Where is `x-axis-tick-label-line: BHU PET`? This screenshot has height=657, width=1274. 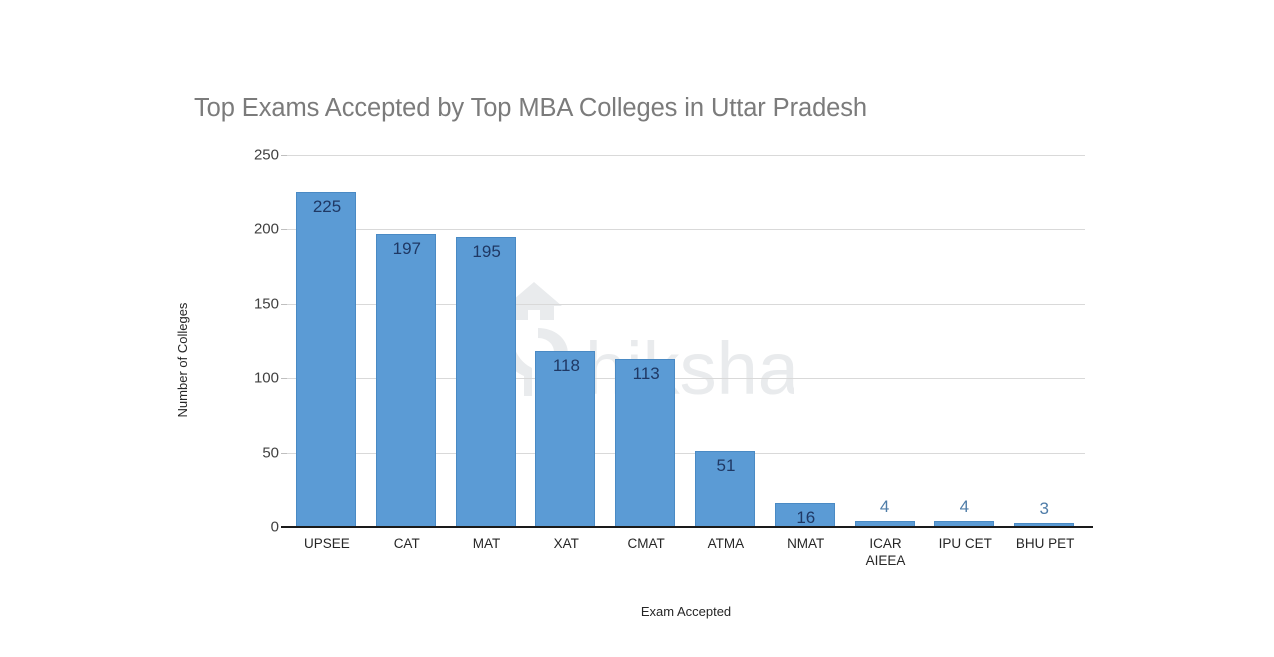 x-axis-tick-label-line: BHU PET is located at coordinates (1045, 543).